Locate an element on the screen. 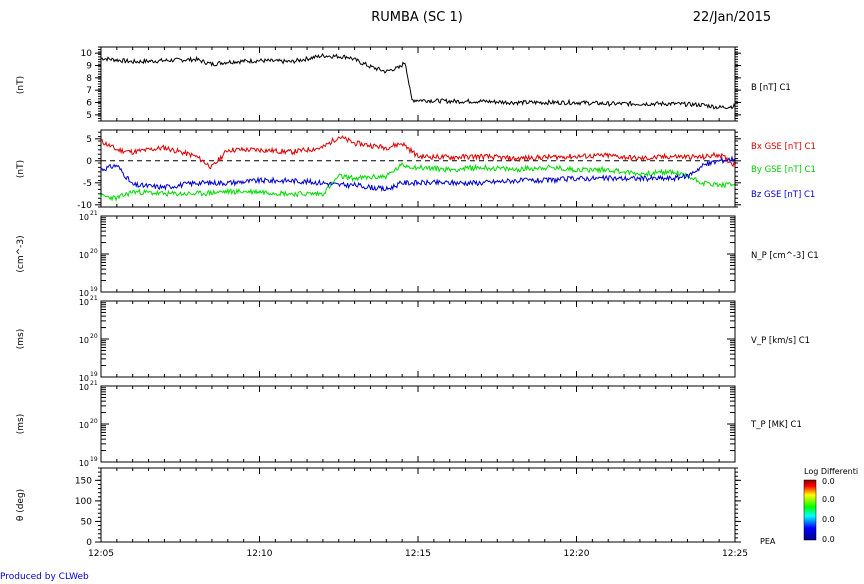  panel-pea-frame is located at coordinates (418, 505).